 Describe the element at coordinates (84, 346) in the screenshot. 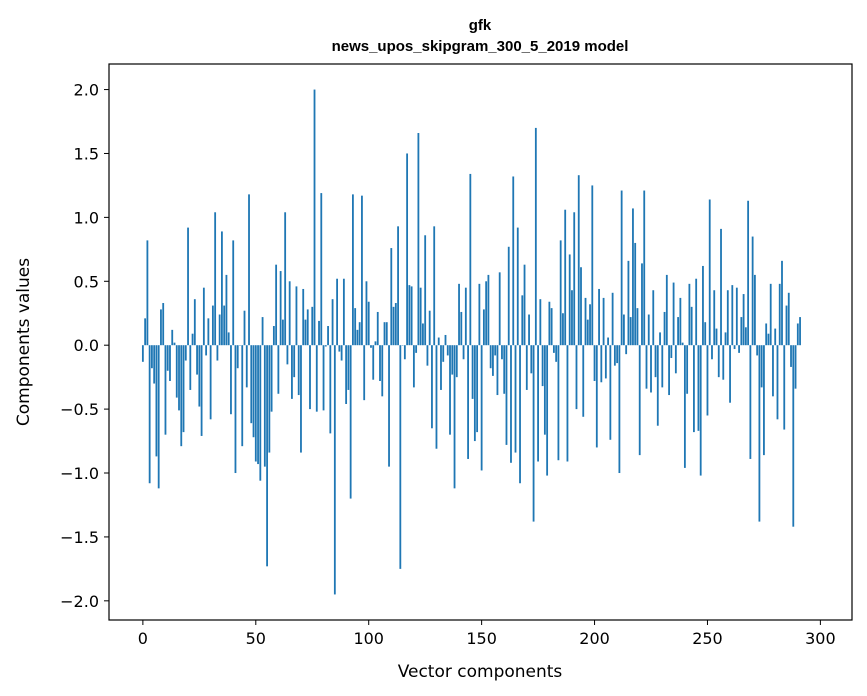

I see `y-axis-ticks: −2.0 −1.5 −1.0 −0.5 0.0 0.5 1.0 1.5 2.0` at that location.